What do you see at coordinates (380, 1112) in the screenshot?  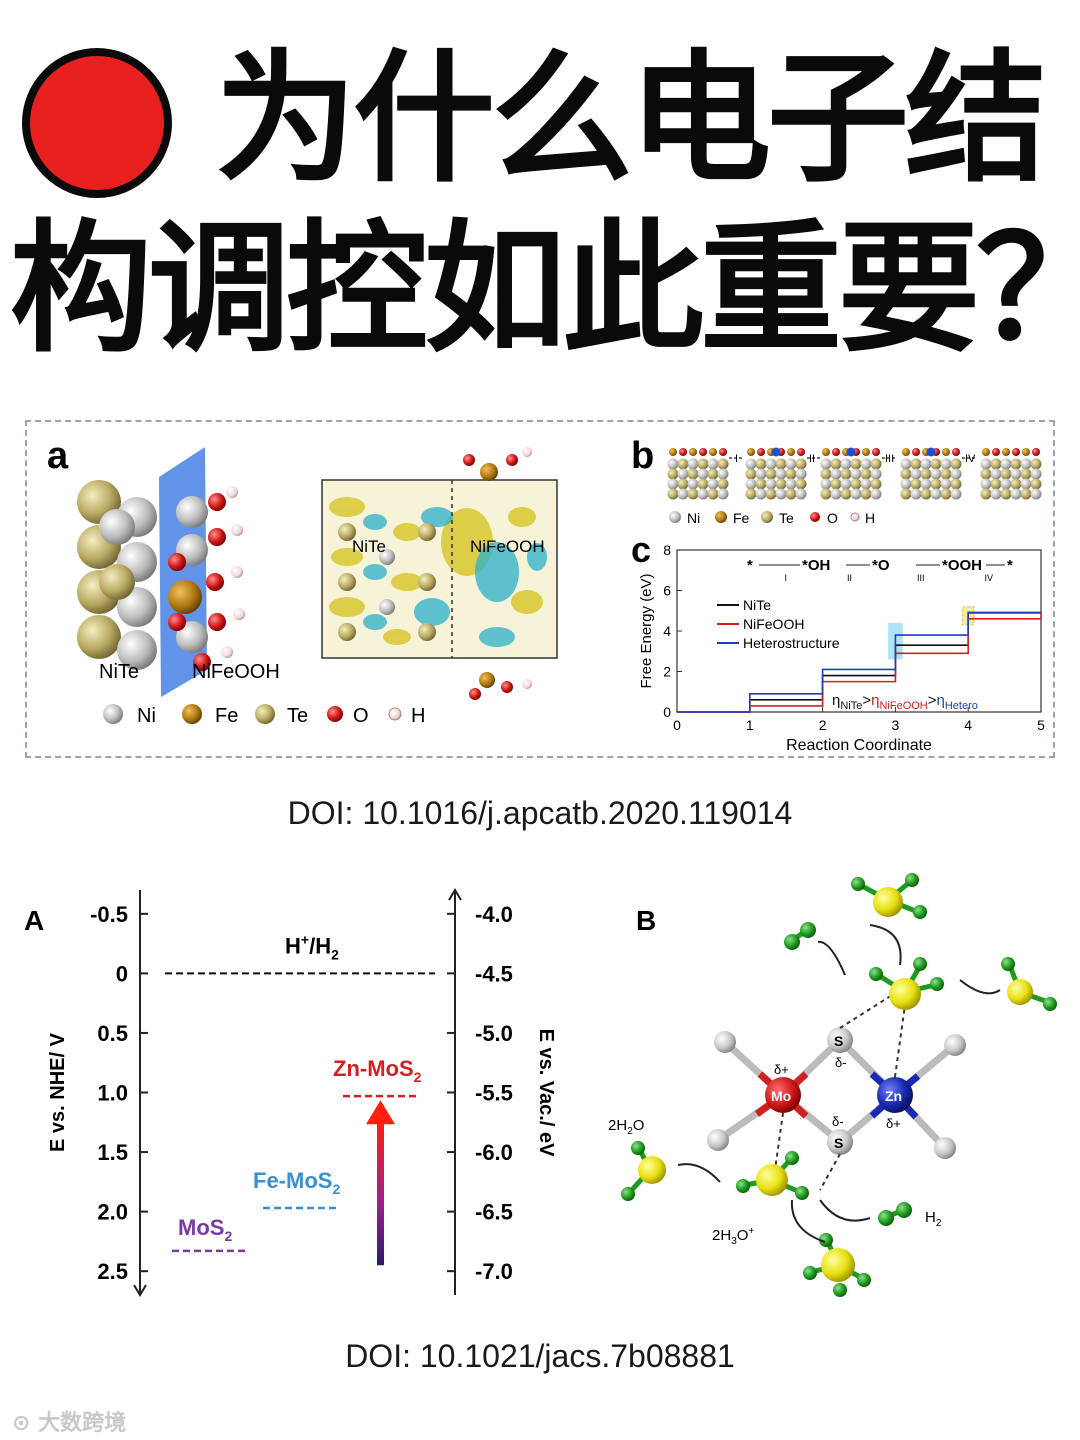 I see `shift-arrow-head` at bounding box center [380, 1112].